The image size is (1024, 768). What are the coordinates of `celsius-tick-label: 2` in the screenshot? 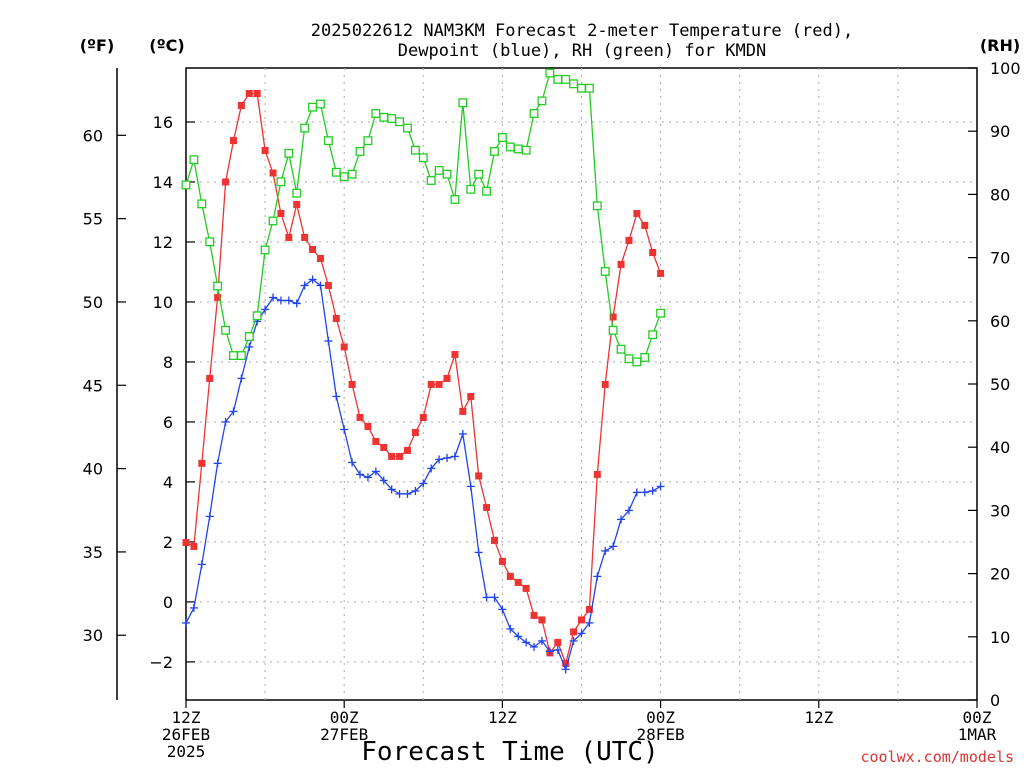 It's located at (168, 542).